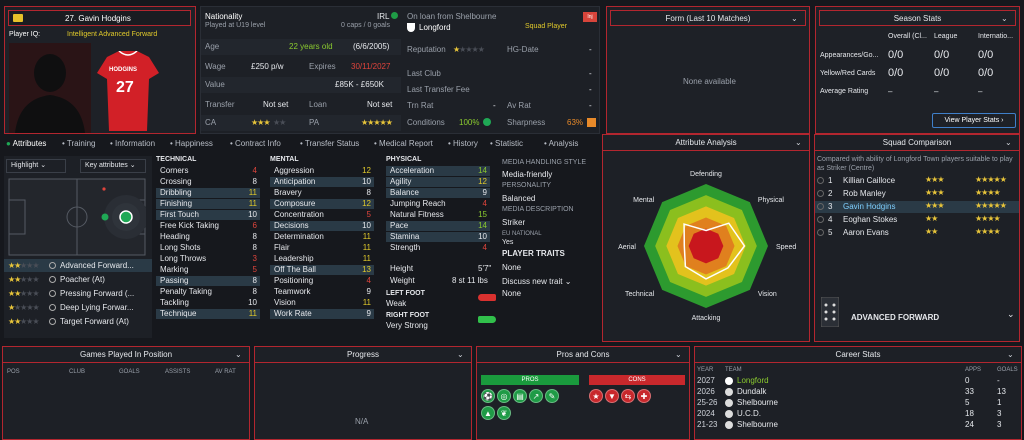 The width and height of the screenshot is (1024, 440). I want to click on attribute-row: Dribbling 11, so click(208, 193).